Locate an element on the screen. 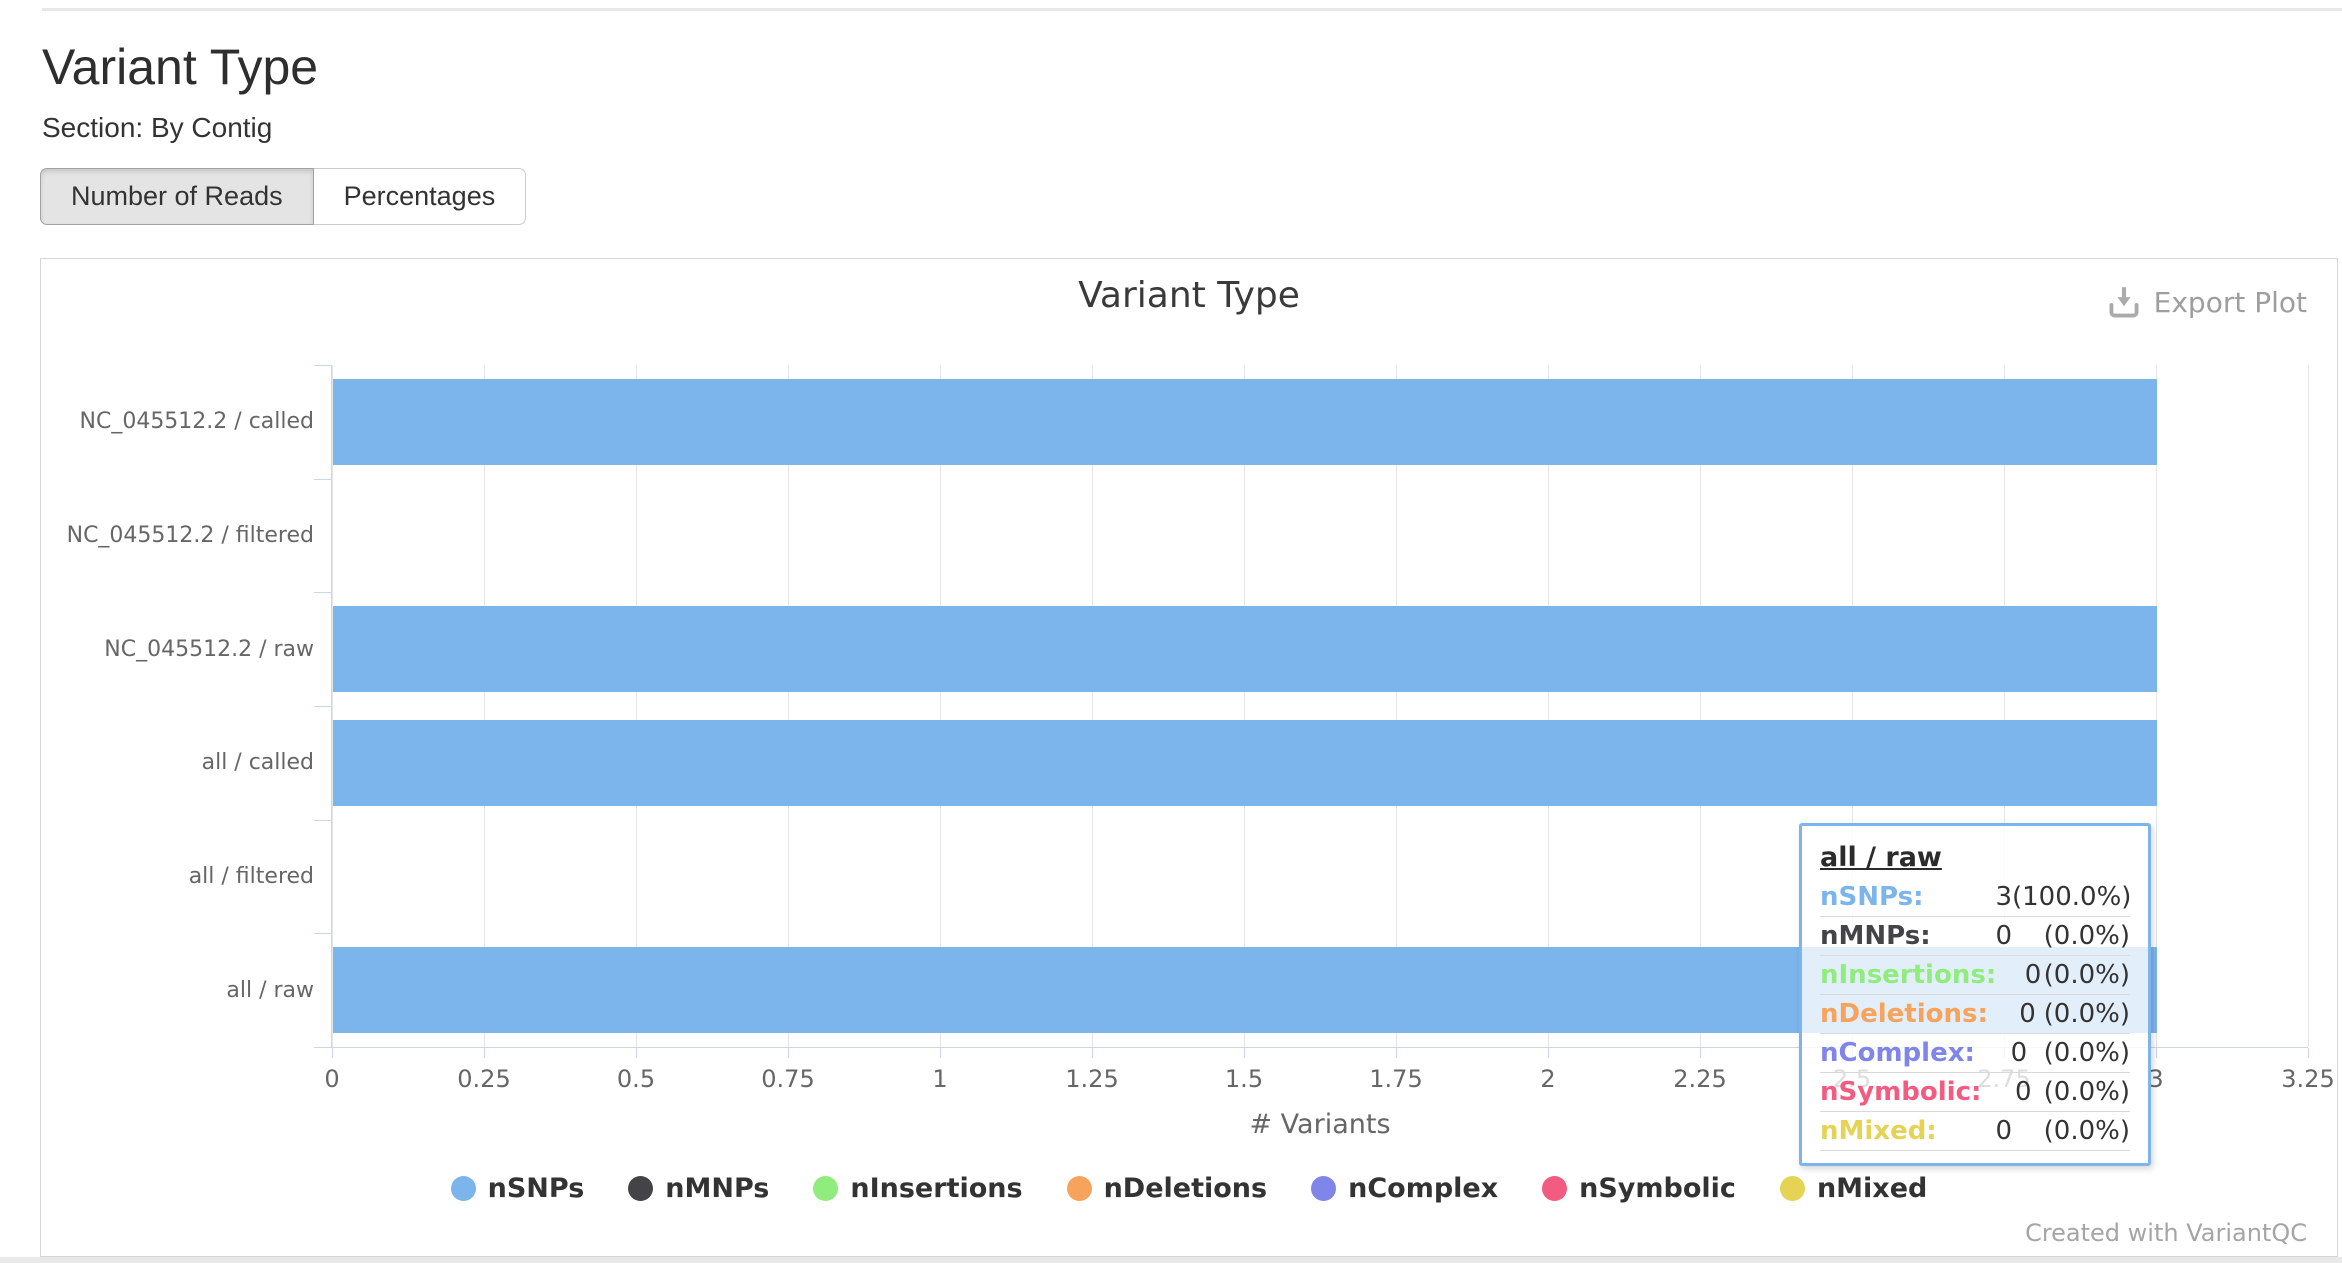 The image size is (2342, 1263). category-label: NC_045512.2 / raw is located at coordinates (209, 649).